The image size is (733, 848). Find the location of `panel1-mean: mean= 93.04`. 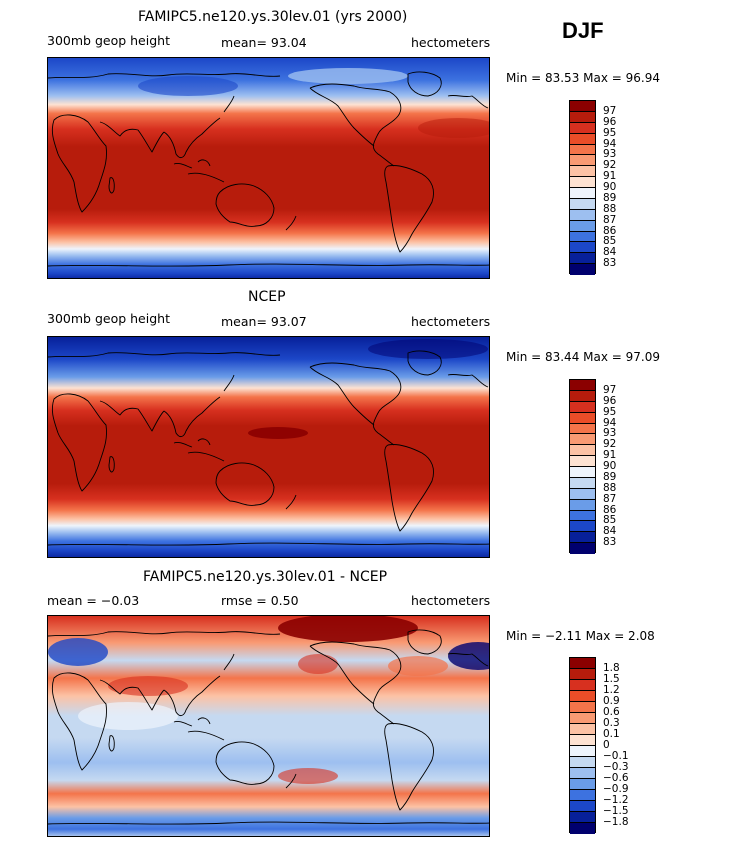

panel1-mean: mean= 93.04 is located at coordinates (264, 42).